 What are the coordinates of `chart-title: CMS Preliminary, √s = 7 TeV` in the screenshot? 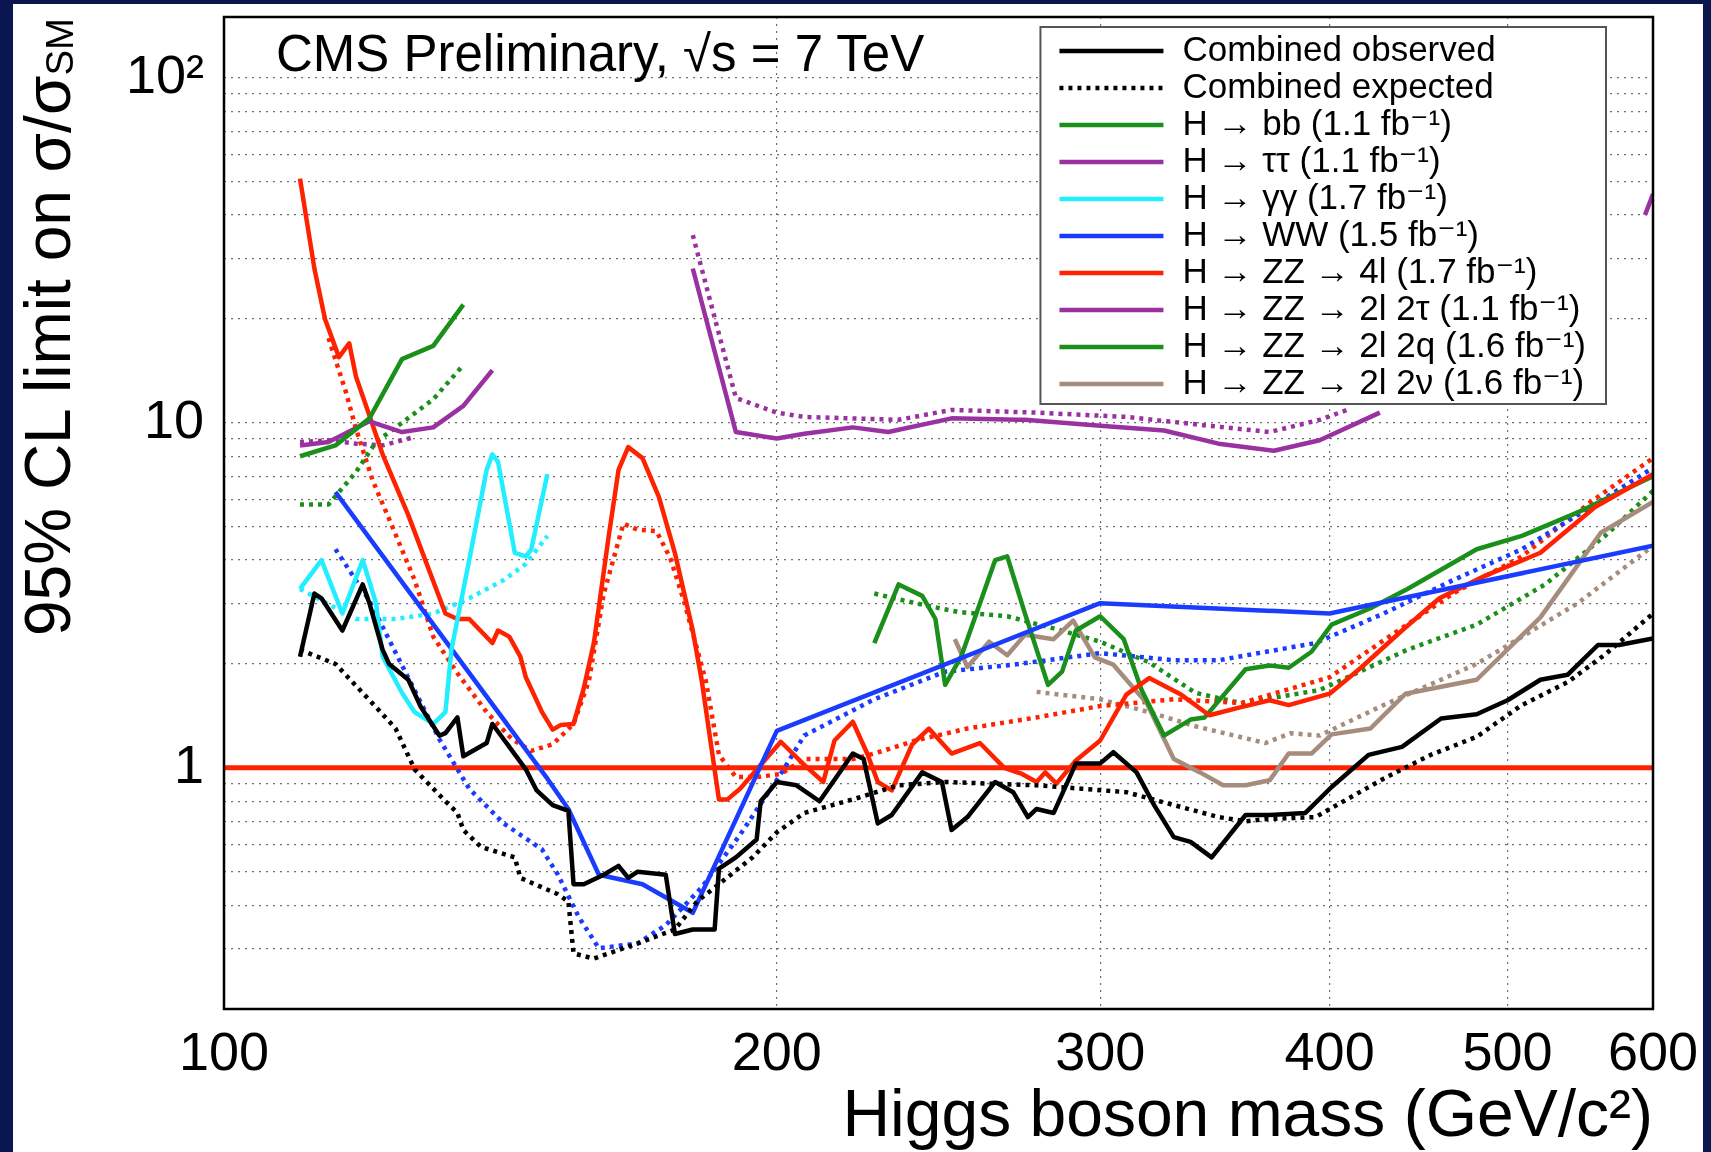 It's located at (600, 54).